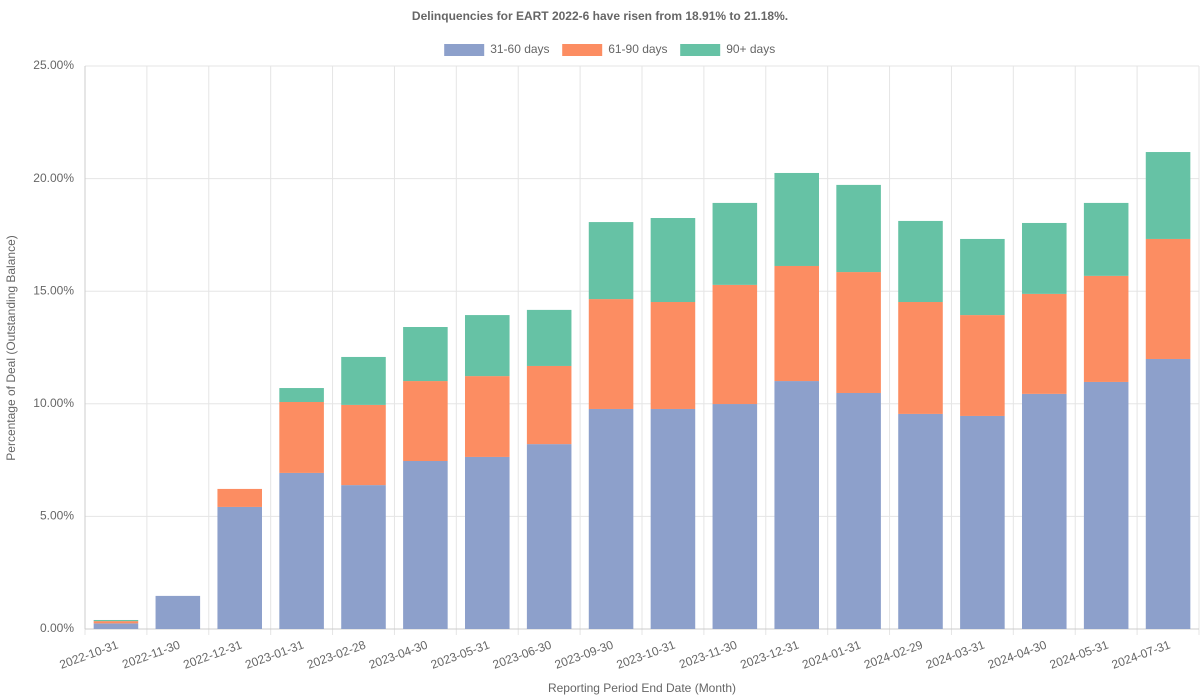  I want to click on y-tick-label: 25.00%, so click(53, 65).